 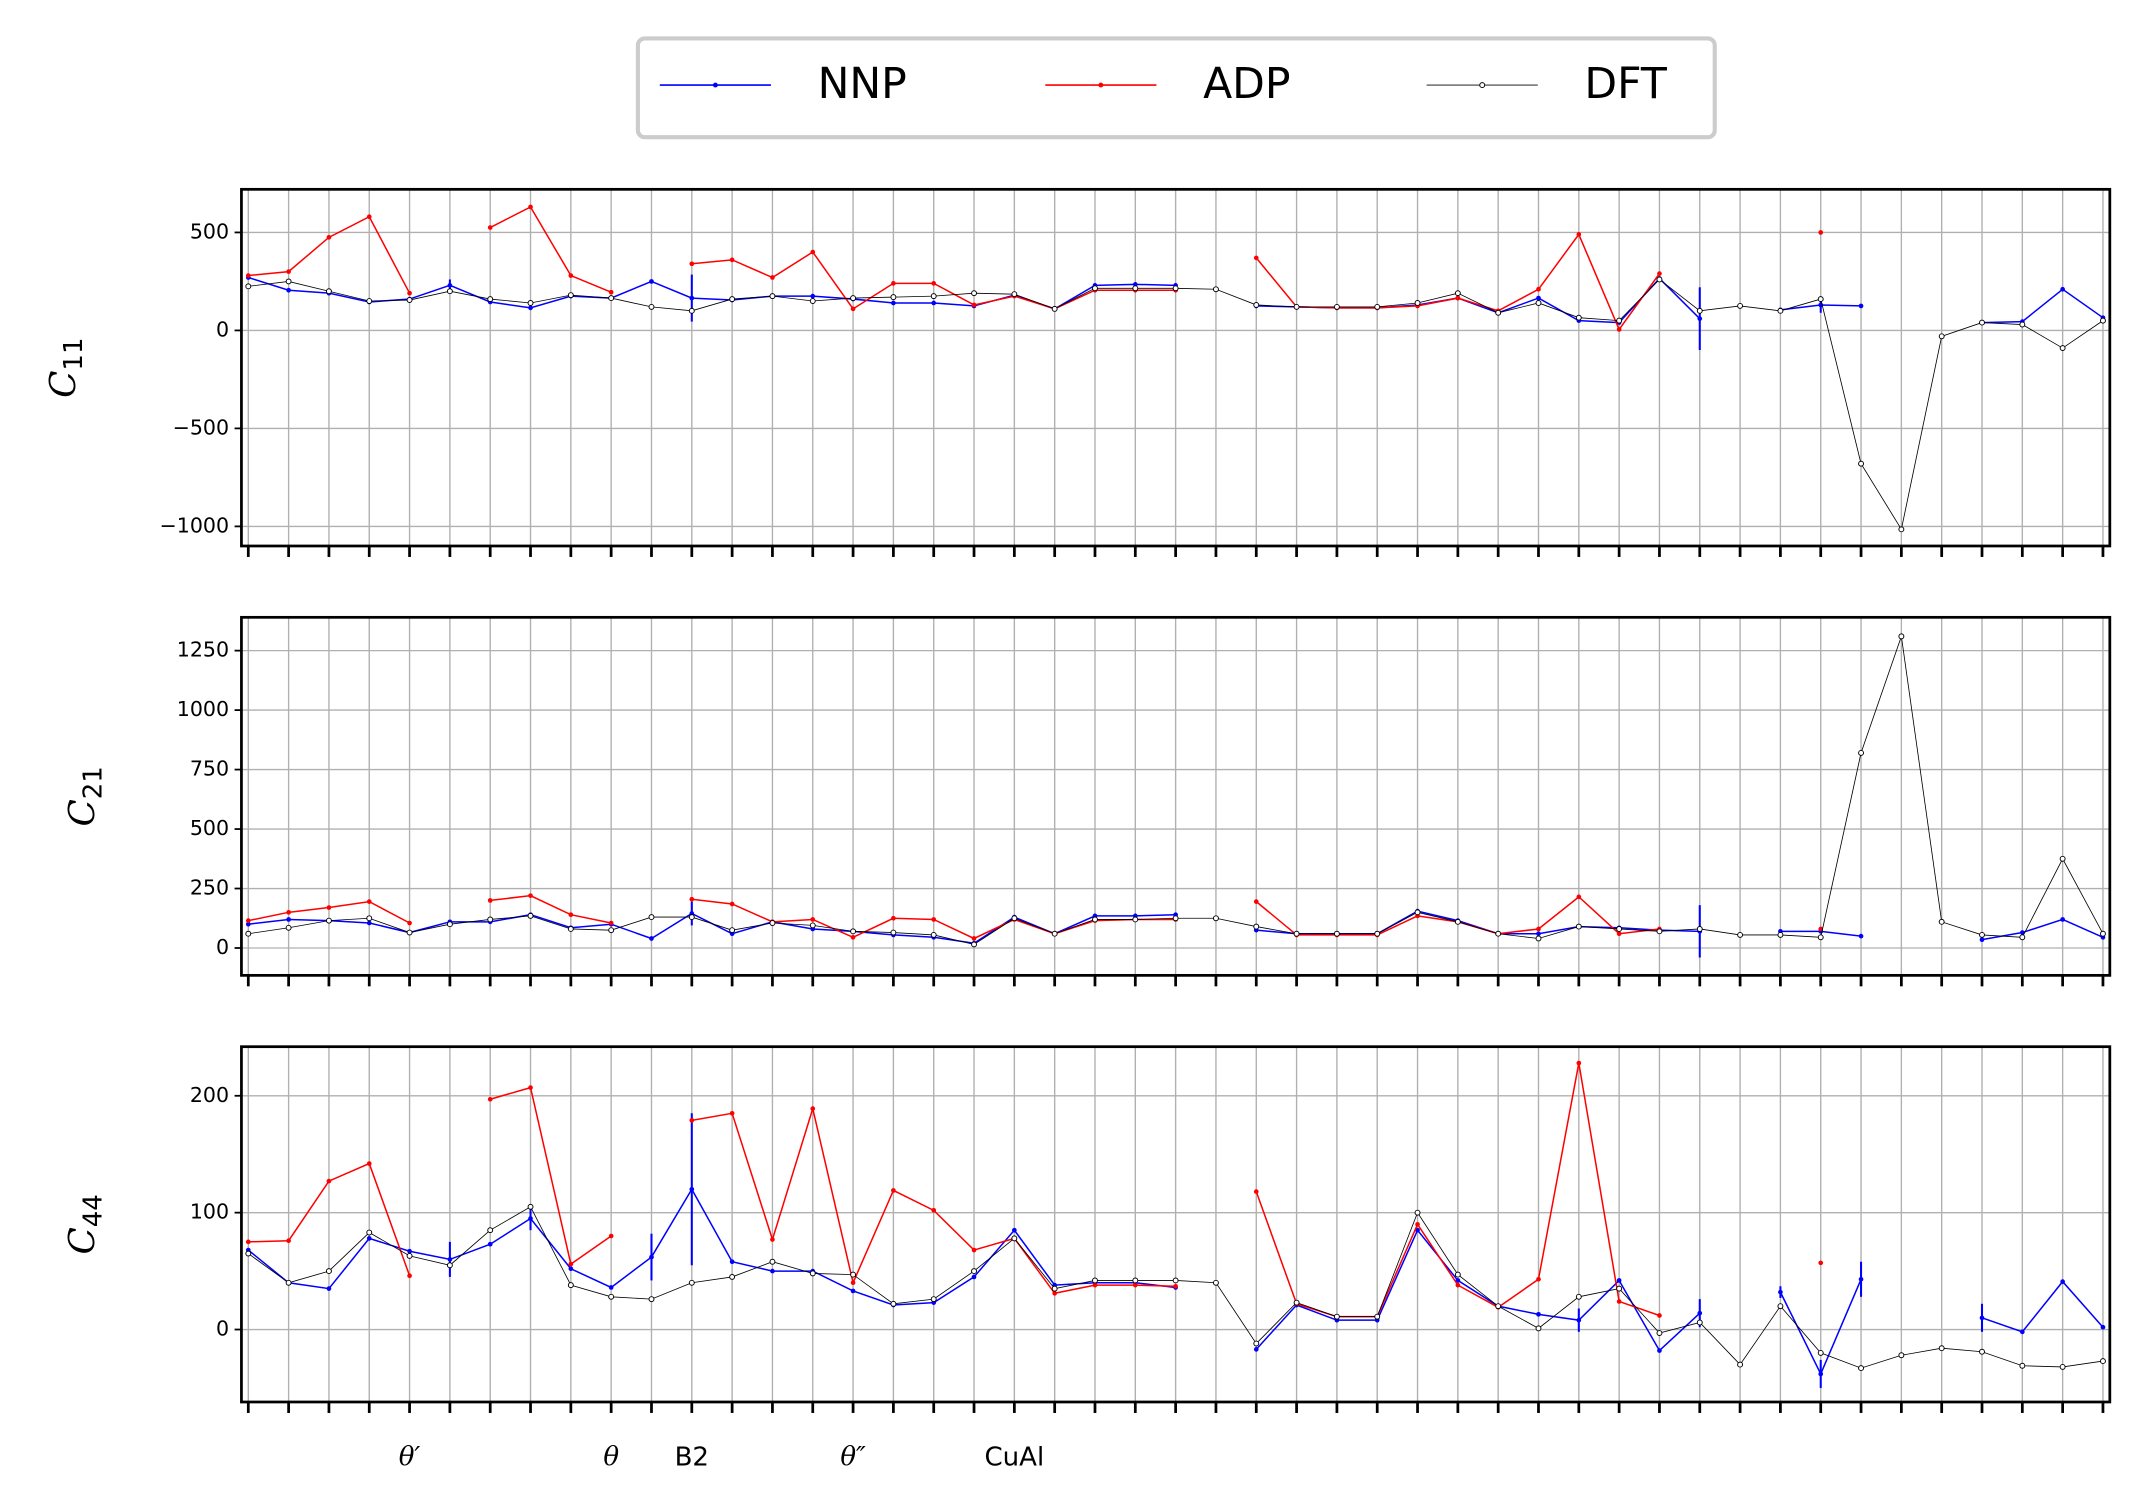 What do you see at coordinates (203, 650) in the screenshot?
I see `y-tick-label: 1250` at bounding box center [203, 650].